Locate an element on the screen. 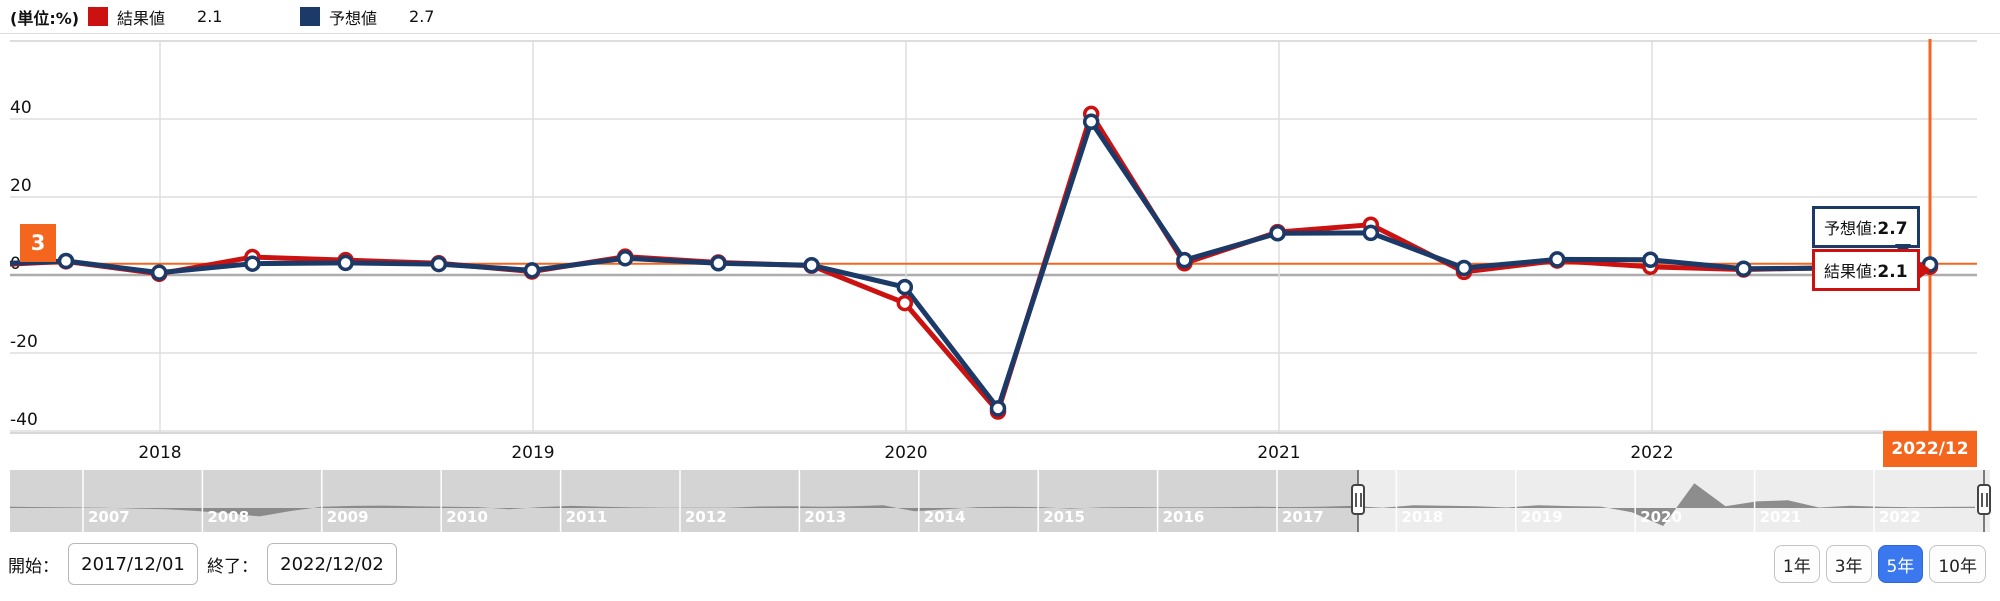 Image resolution: width=2000 pixels, height=601 pixels. svg-text: 2010 is located at coordinates (467, 517).